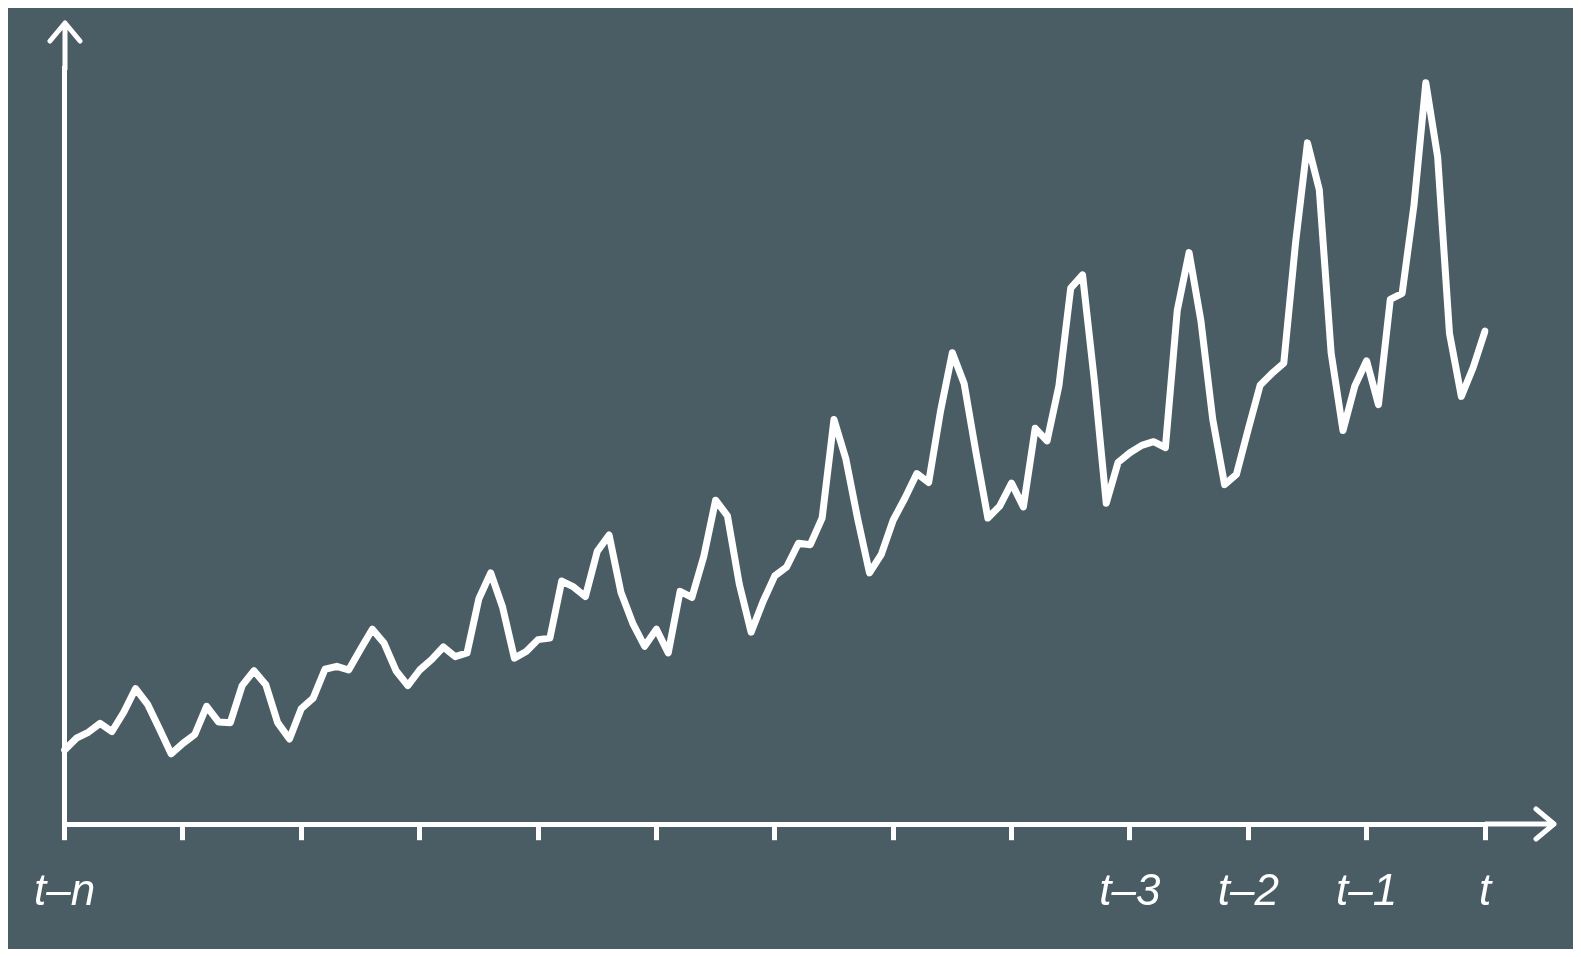 This screenshot has width=1581, height=957. What do you see at coordinates (1367, 889) in the screenshot?
I see `x-tick-label: t–1` at bounding box center [1367, 889].